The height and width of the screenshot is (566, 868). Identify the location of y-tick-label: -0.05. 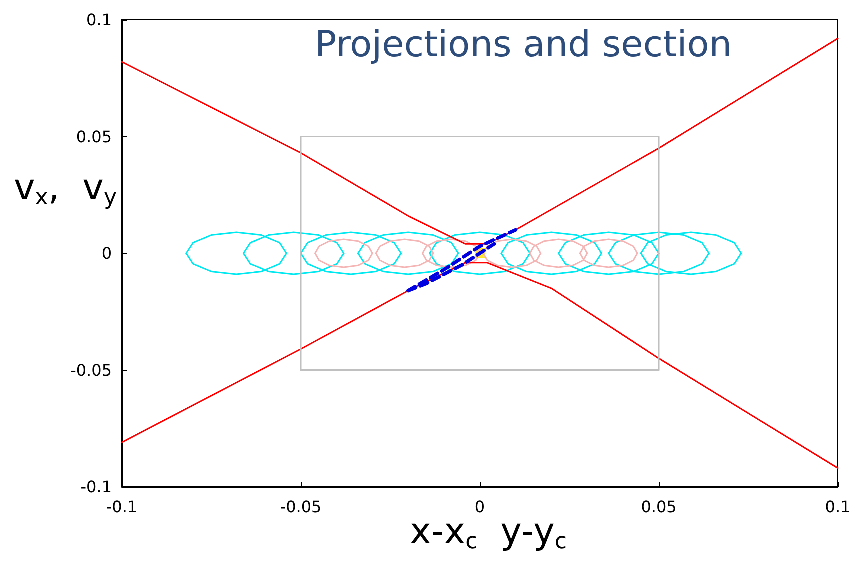
(91, 370).